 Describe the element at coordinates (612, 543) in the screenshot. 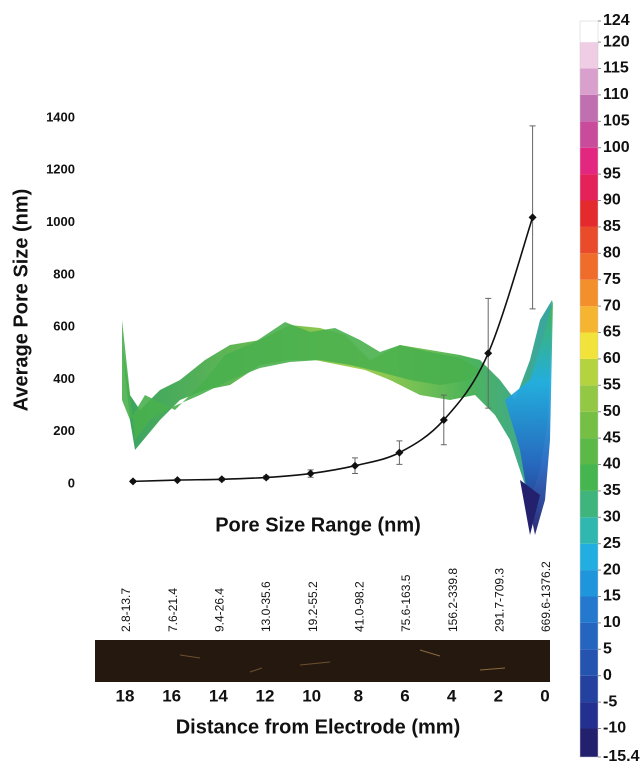

I see `colorbar-tick-label: 25` at that location.